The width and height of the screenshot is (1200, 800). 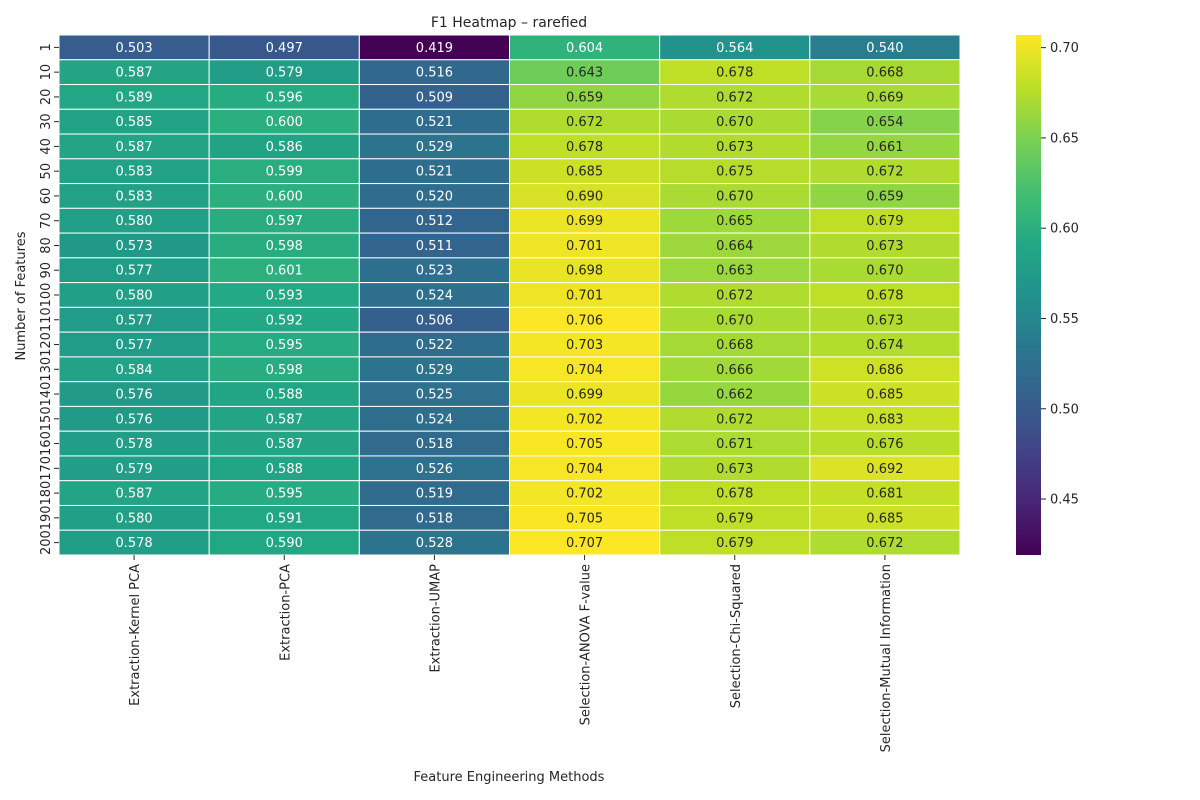 I want to click on cell-value-label: 0.506, so click(x=434, y=320).